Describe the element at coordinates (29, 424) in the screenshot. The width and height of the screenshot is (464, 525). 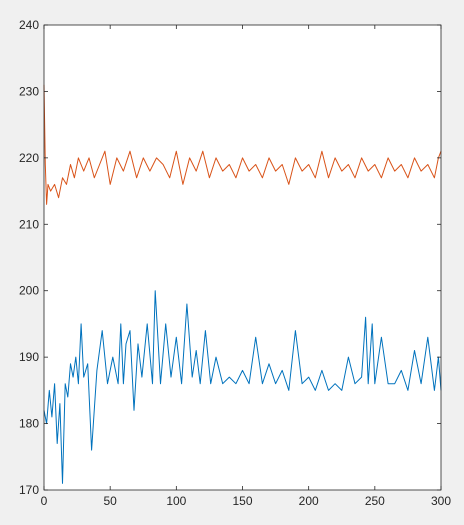
I see `y-tick-label: 180` at that location.